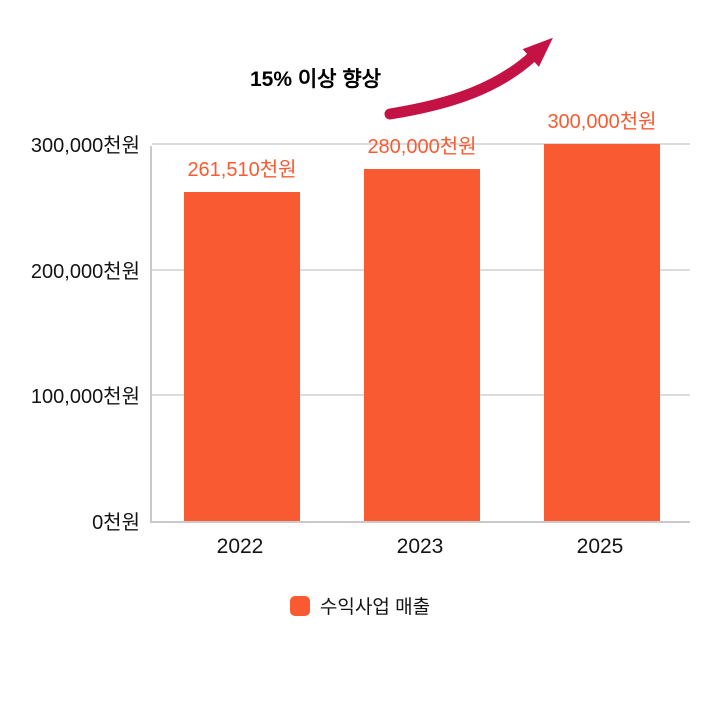 The image size is (720, 720). I want to click on y-axis-tick-label: 200,000천원, so click(85, 271).